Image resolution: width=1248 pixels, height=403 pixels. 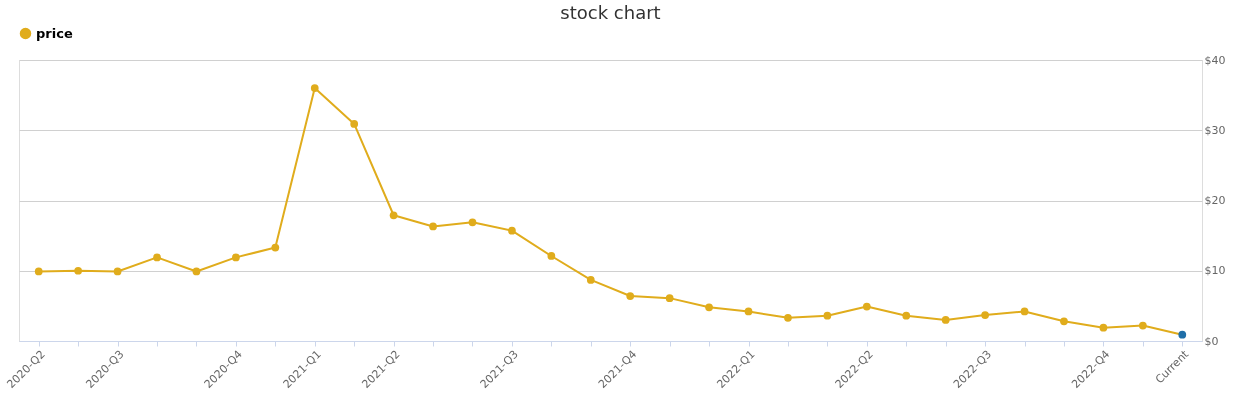 I want to click on legend-label: price, so click(x=54, y=33).